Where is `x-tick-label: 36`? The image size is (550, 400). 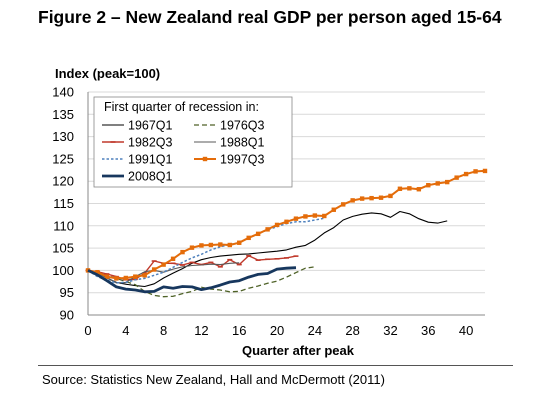
x-tick-label: 36 is located at coordinates (428, 330).